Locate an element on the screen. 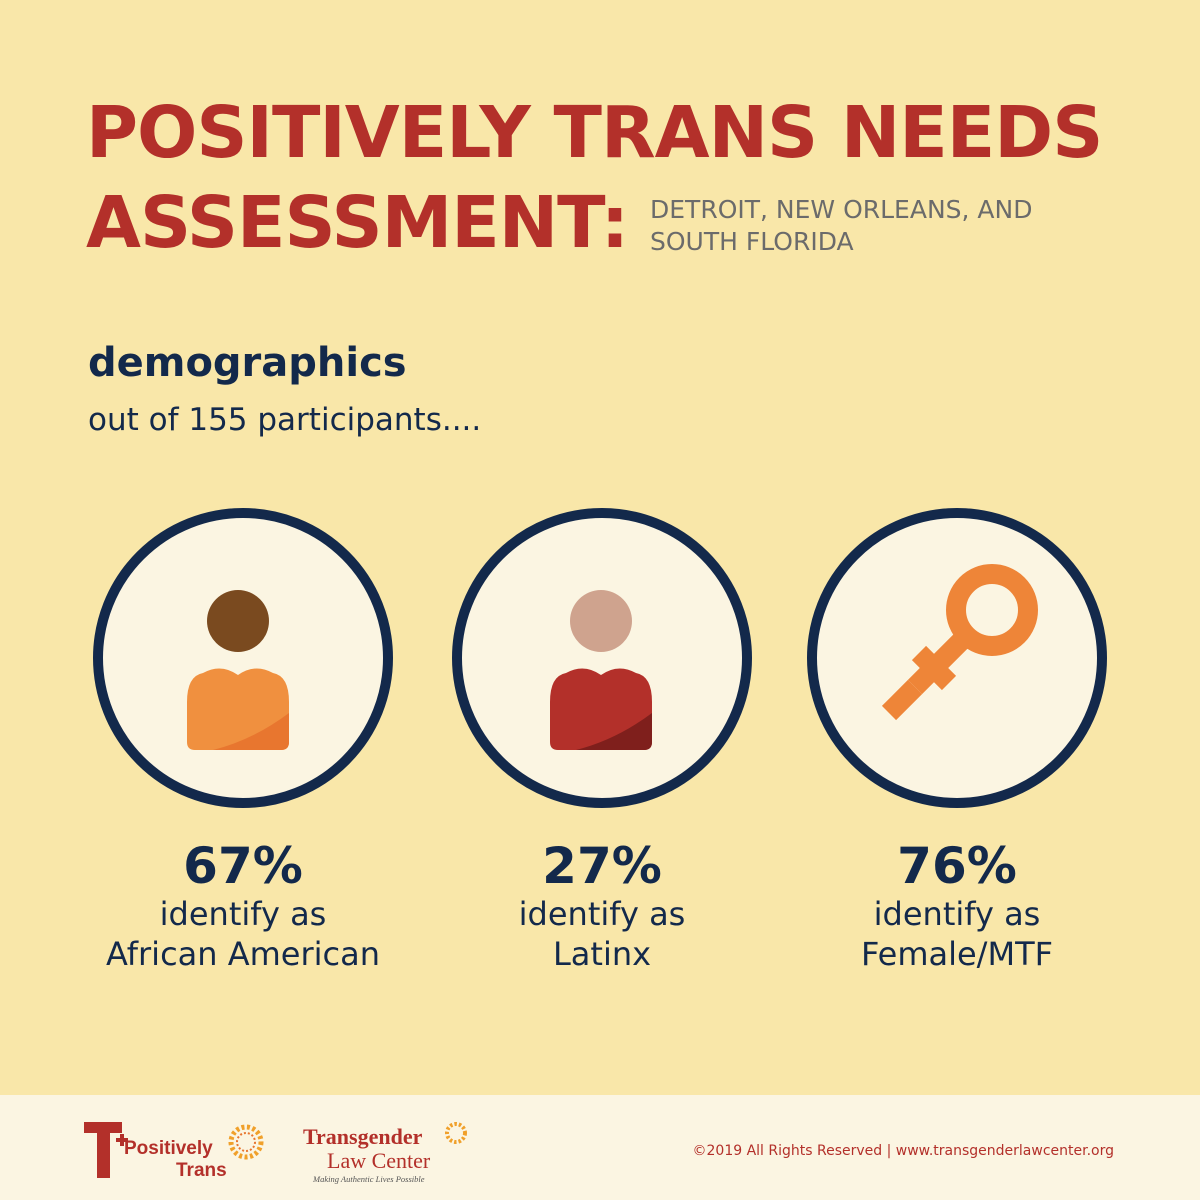  t-plus-logo-icon is located at coordinates (106, 1150).